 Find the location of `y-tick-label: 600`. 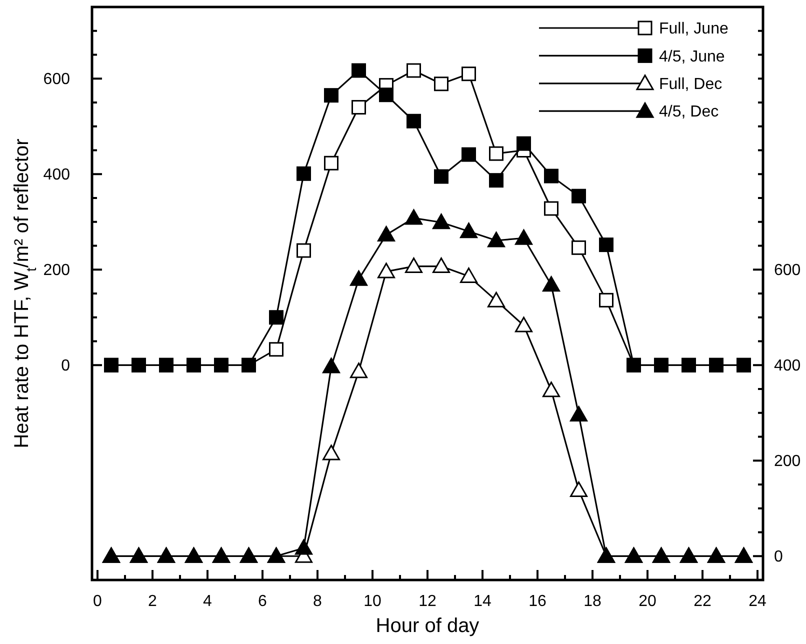

y-tick-label: 600 is located at coordinates (56, 79).